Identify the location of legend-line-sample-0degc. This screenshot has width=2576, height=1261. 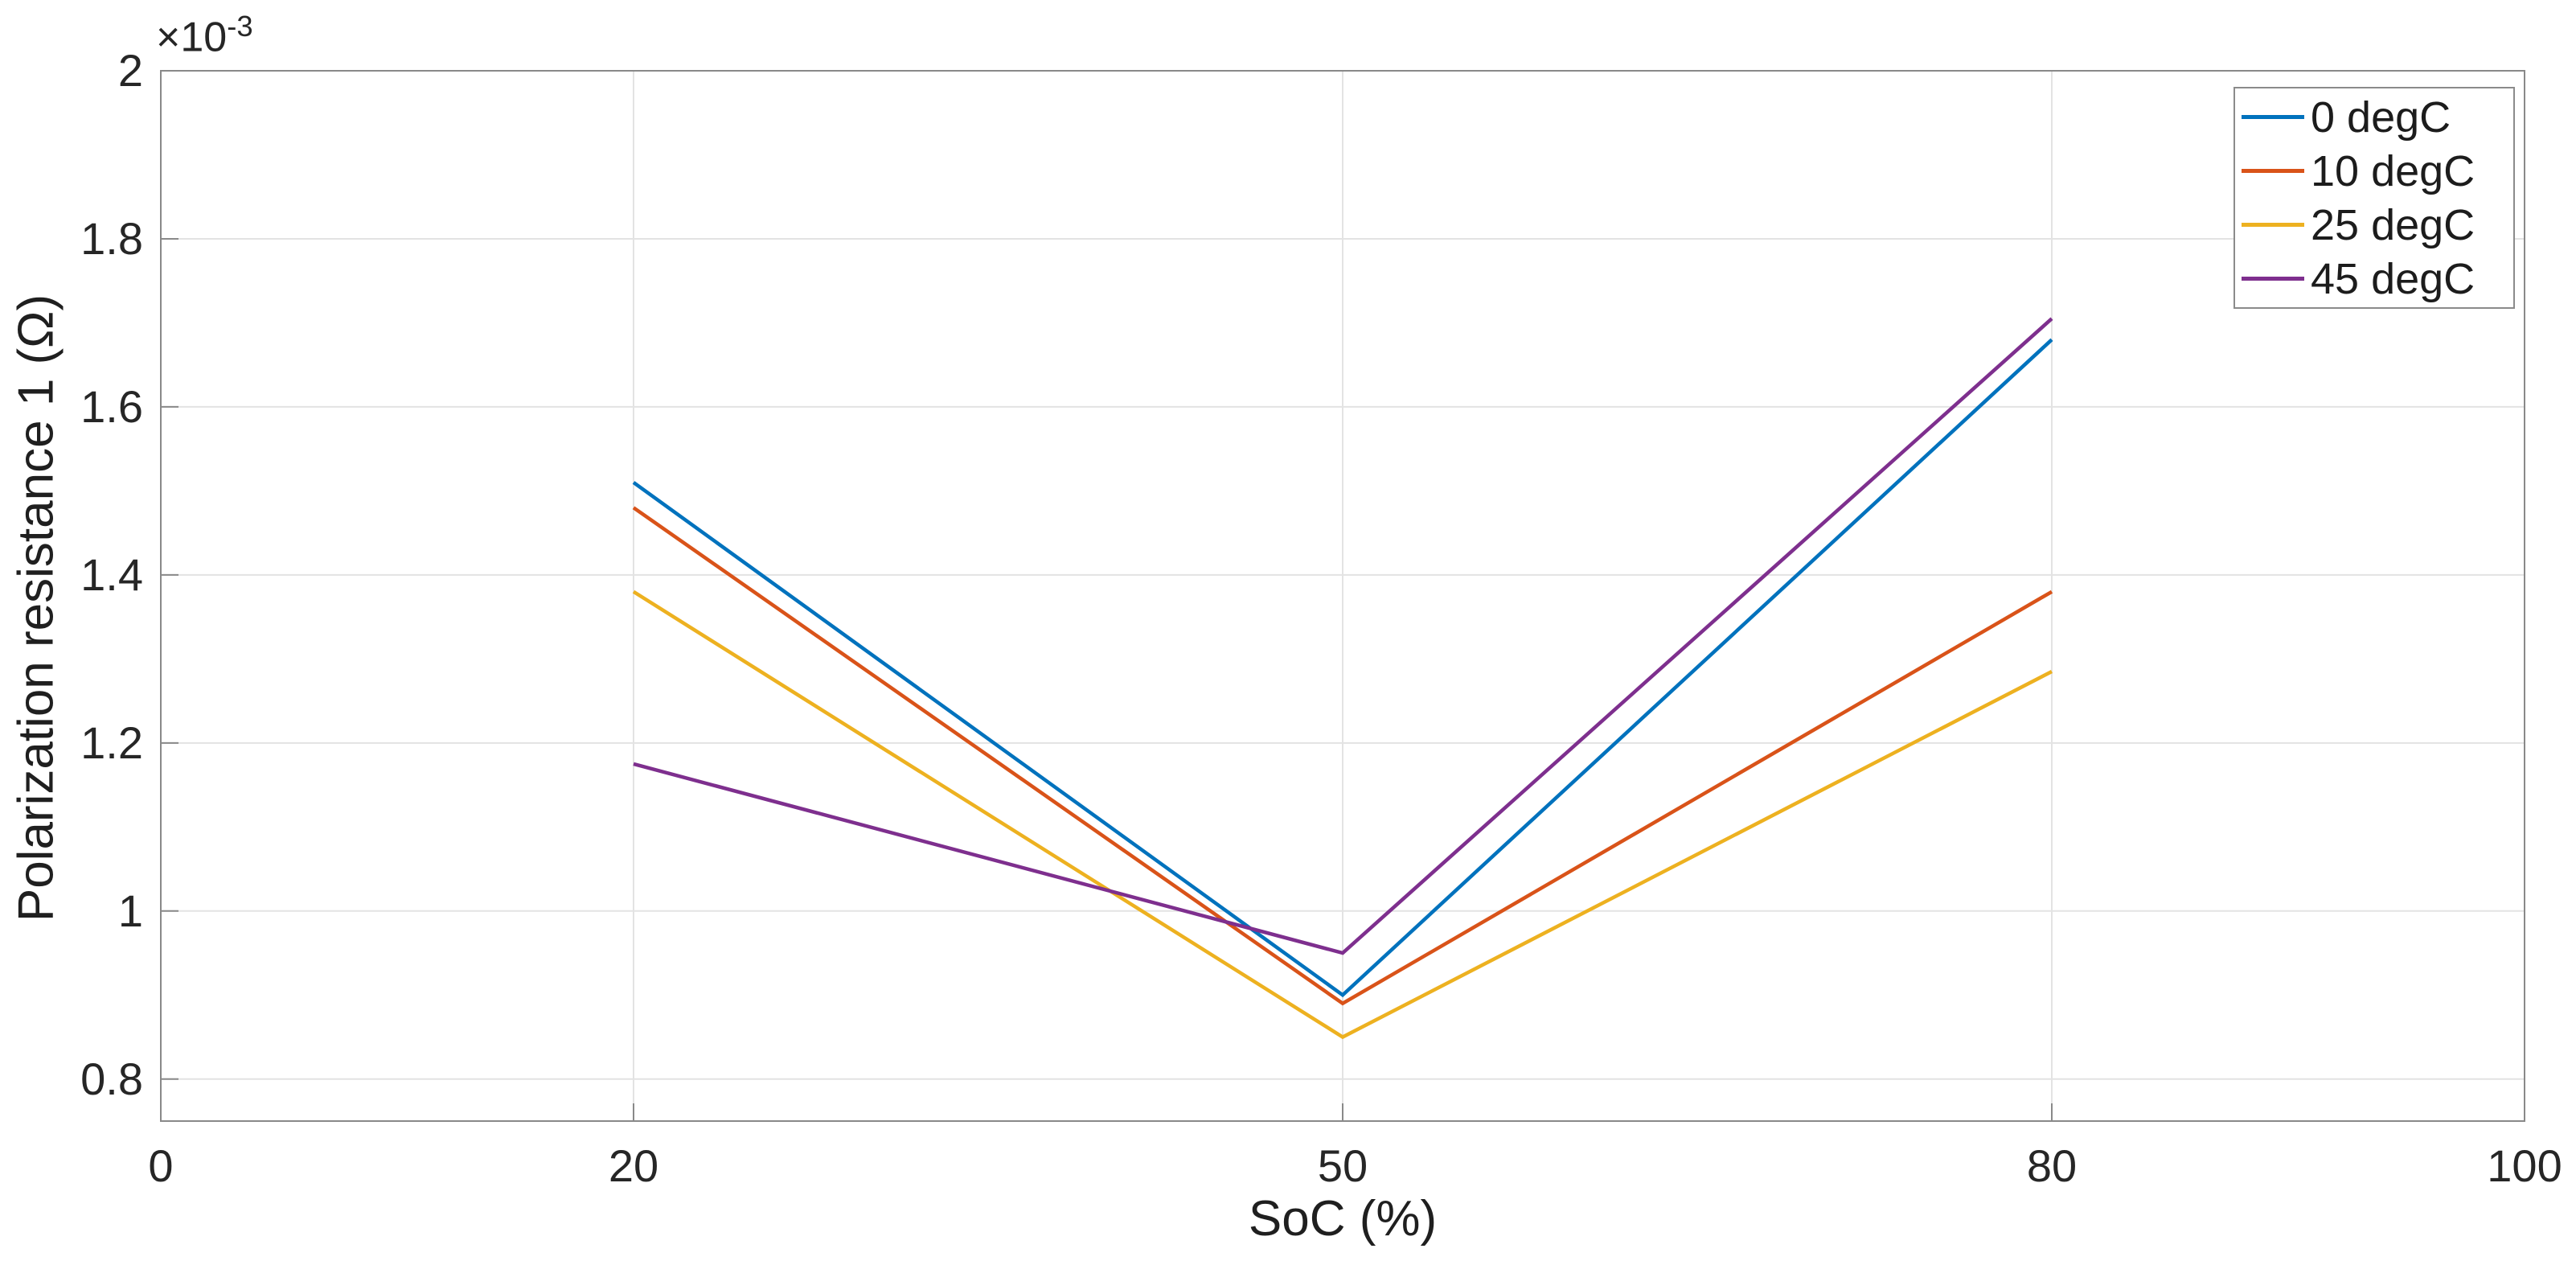
(2273, 117).